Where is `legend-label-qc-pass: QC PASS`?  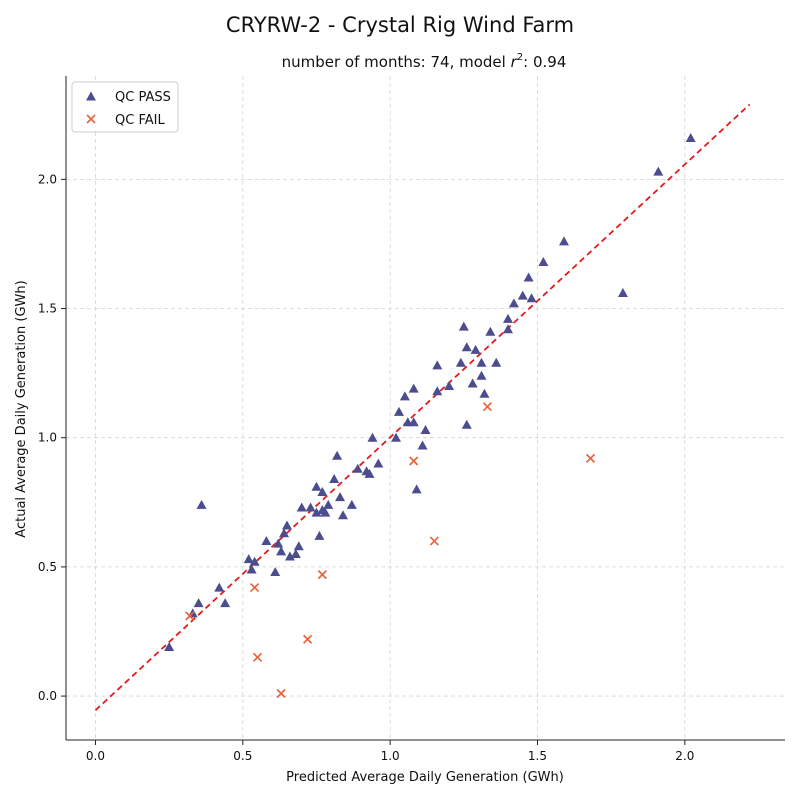
legend-label-qc-pass: QC PASS is located at coordinates (143, 97).